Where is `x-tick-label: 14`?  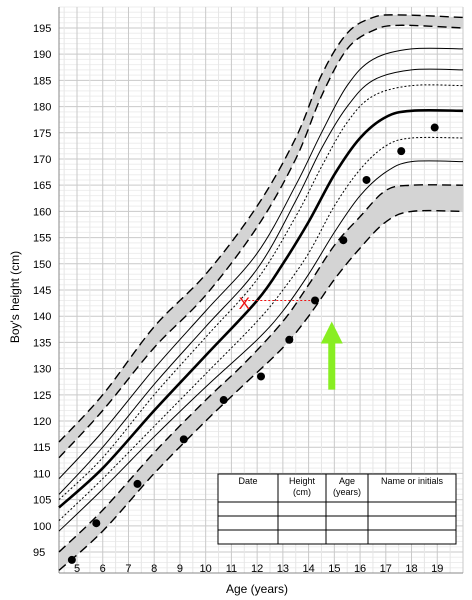
x-tick-label: 14 is located at coordinates (308, 569).